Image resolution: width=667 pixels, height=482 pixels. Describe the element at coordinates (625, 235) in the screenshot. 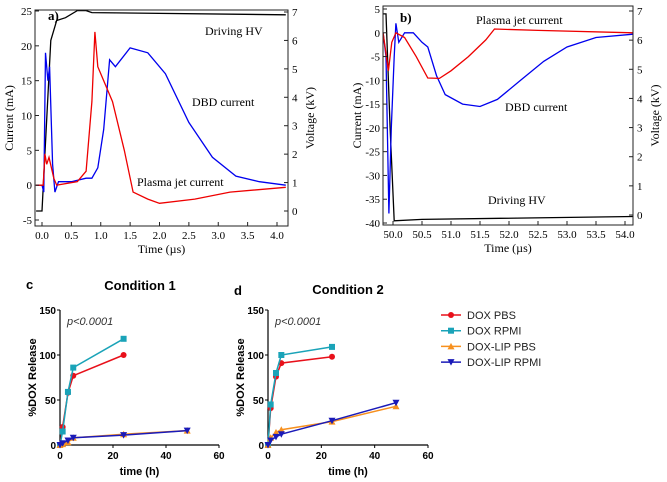

I see `x-tick-label: 54.0` at that location.